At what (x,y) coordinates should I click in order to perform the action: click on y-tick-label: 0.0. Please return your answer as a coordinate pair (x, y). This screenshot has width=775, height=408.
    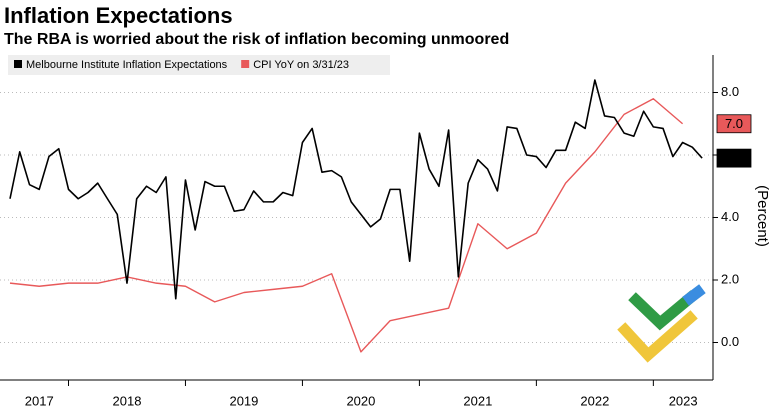
    Looking at the image, I should click on (730, 341).